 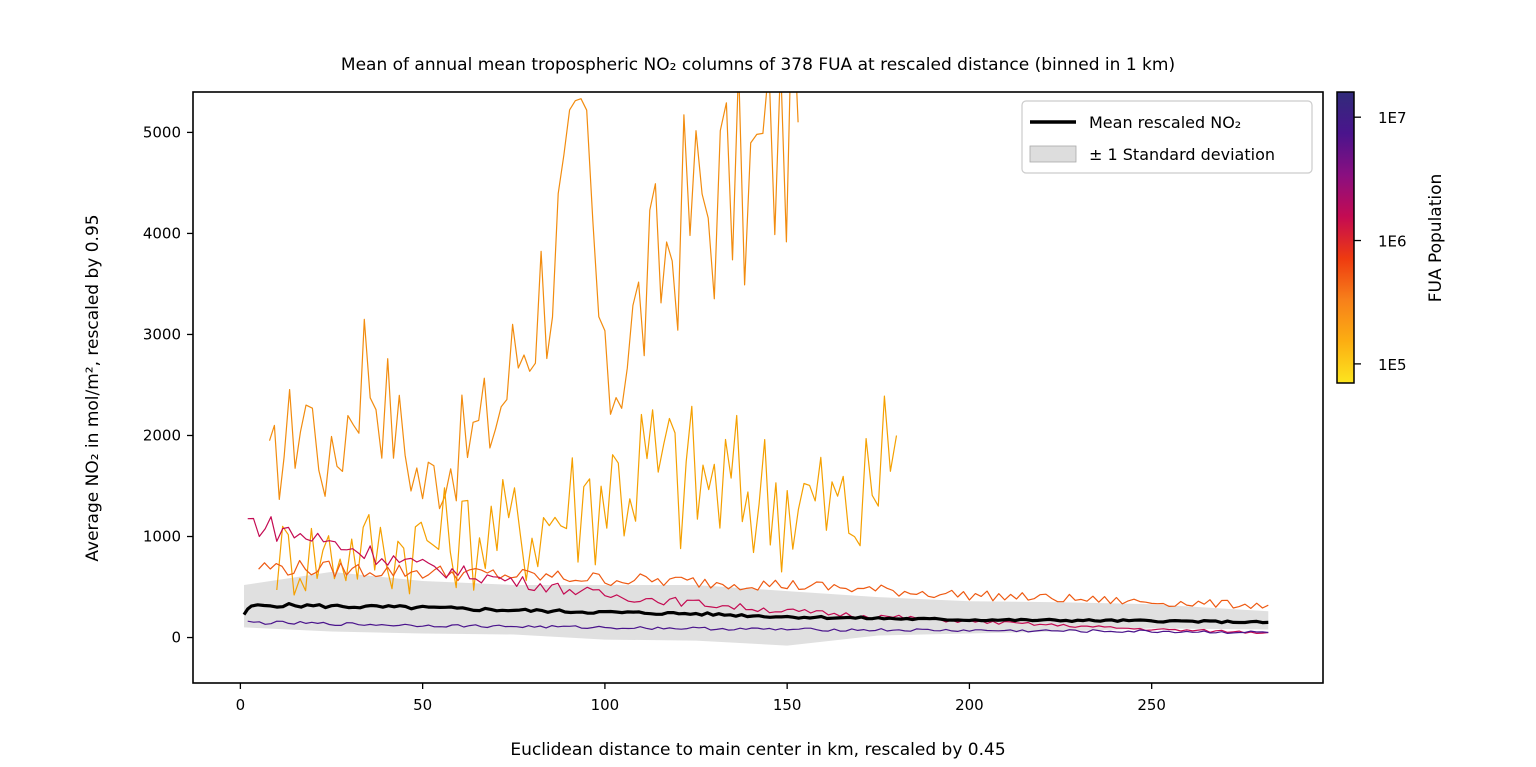 I want to click on legend: Mean rescaled NO₂ ± 1 Standard deviation, so click(x=1167, y=137).